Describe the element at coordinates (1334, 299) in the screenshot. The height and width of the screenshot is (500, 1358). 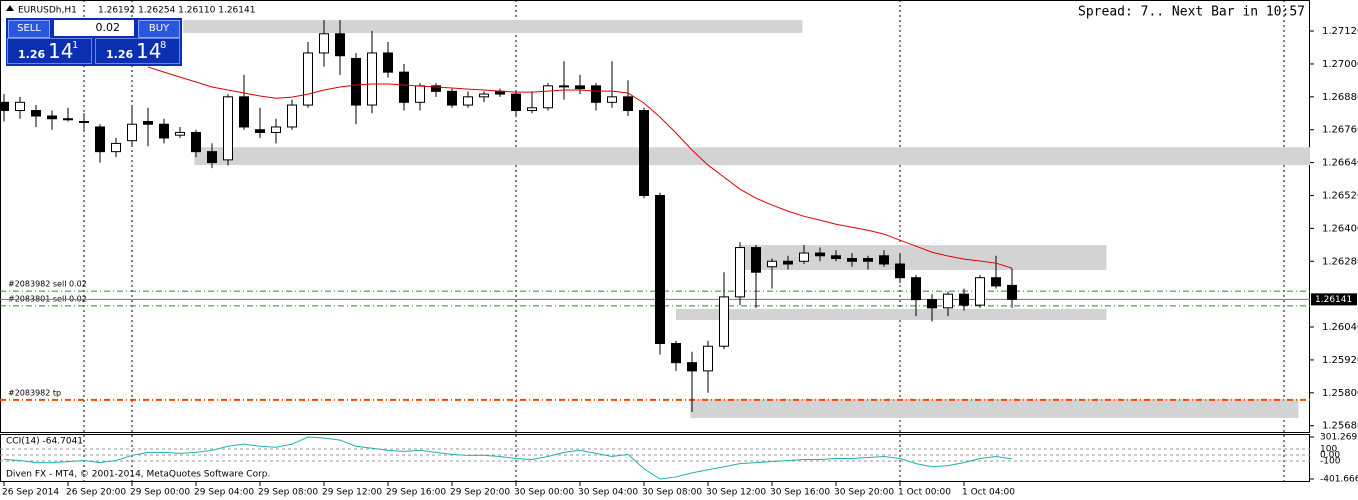
I see `bid-marker` at that location.